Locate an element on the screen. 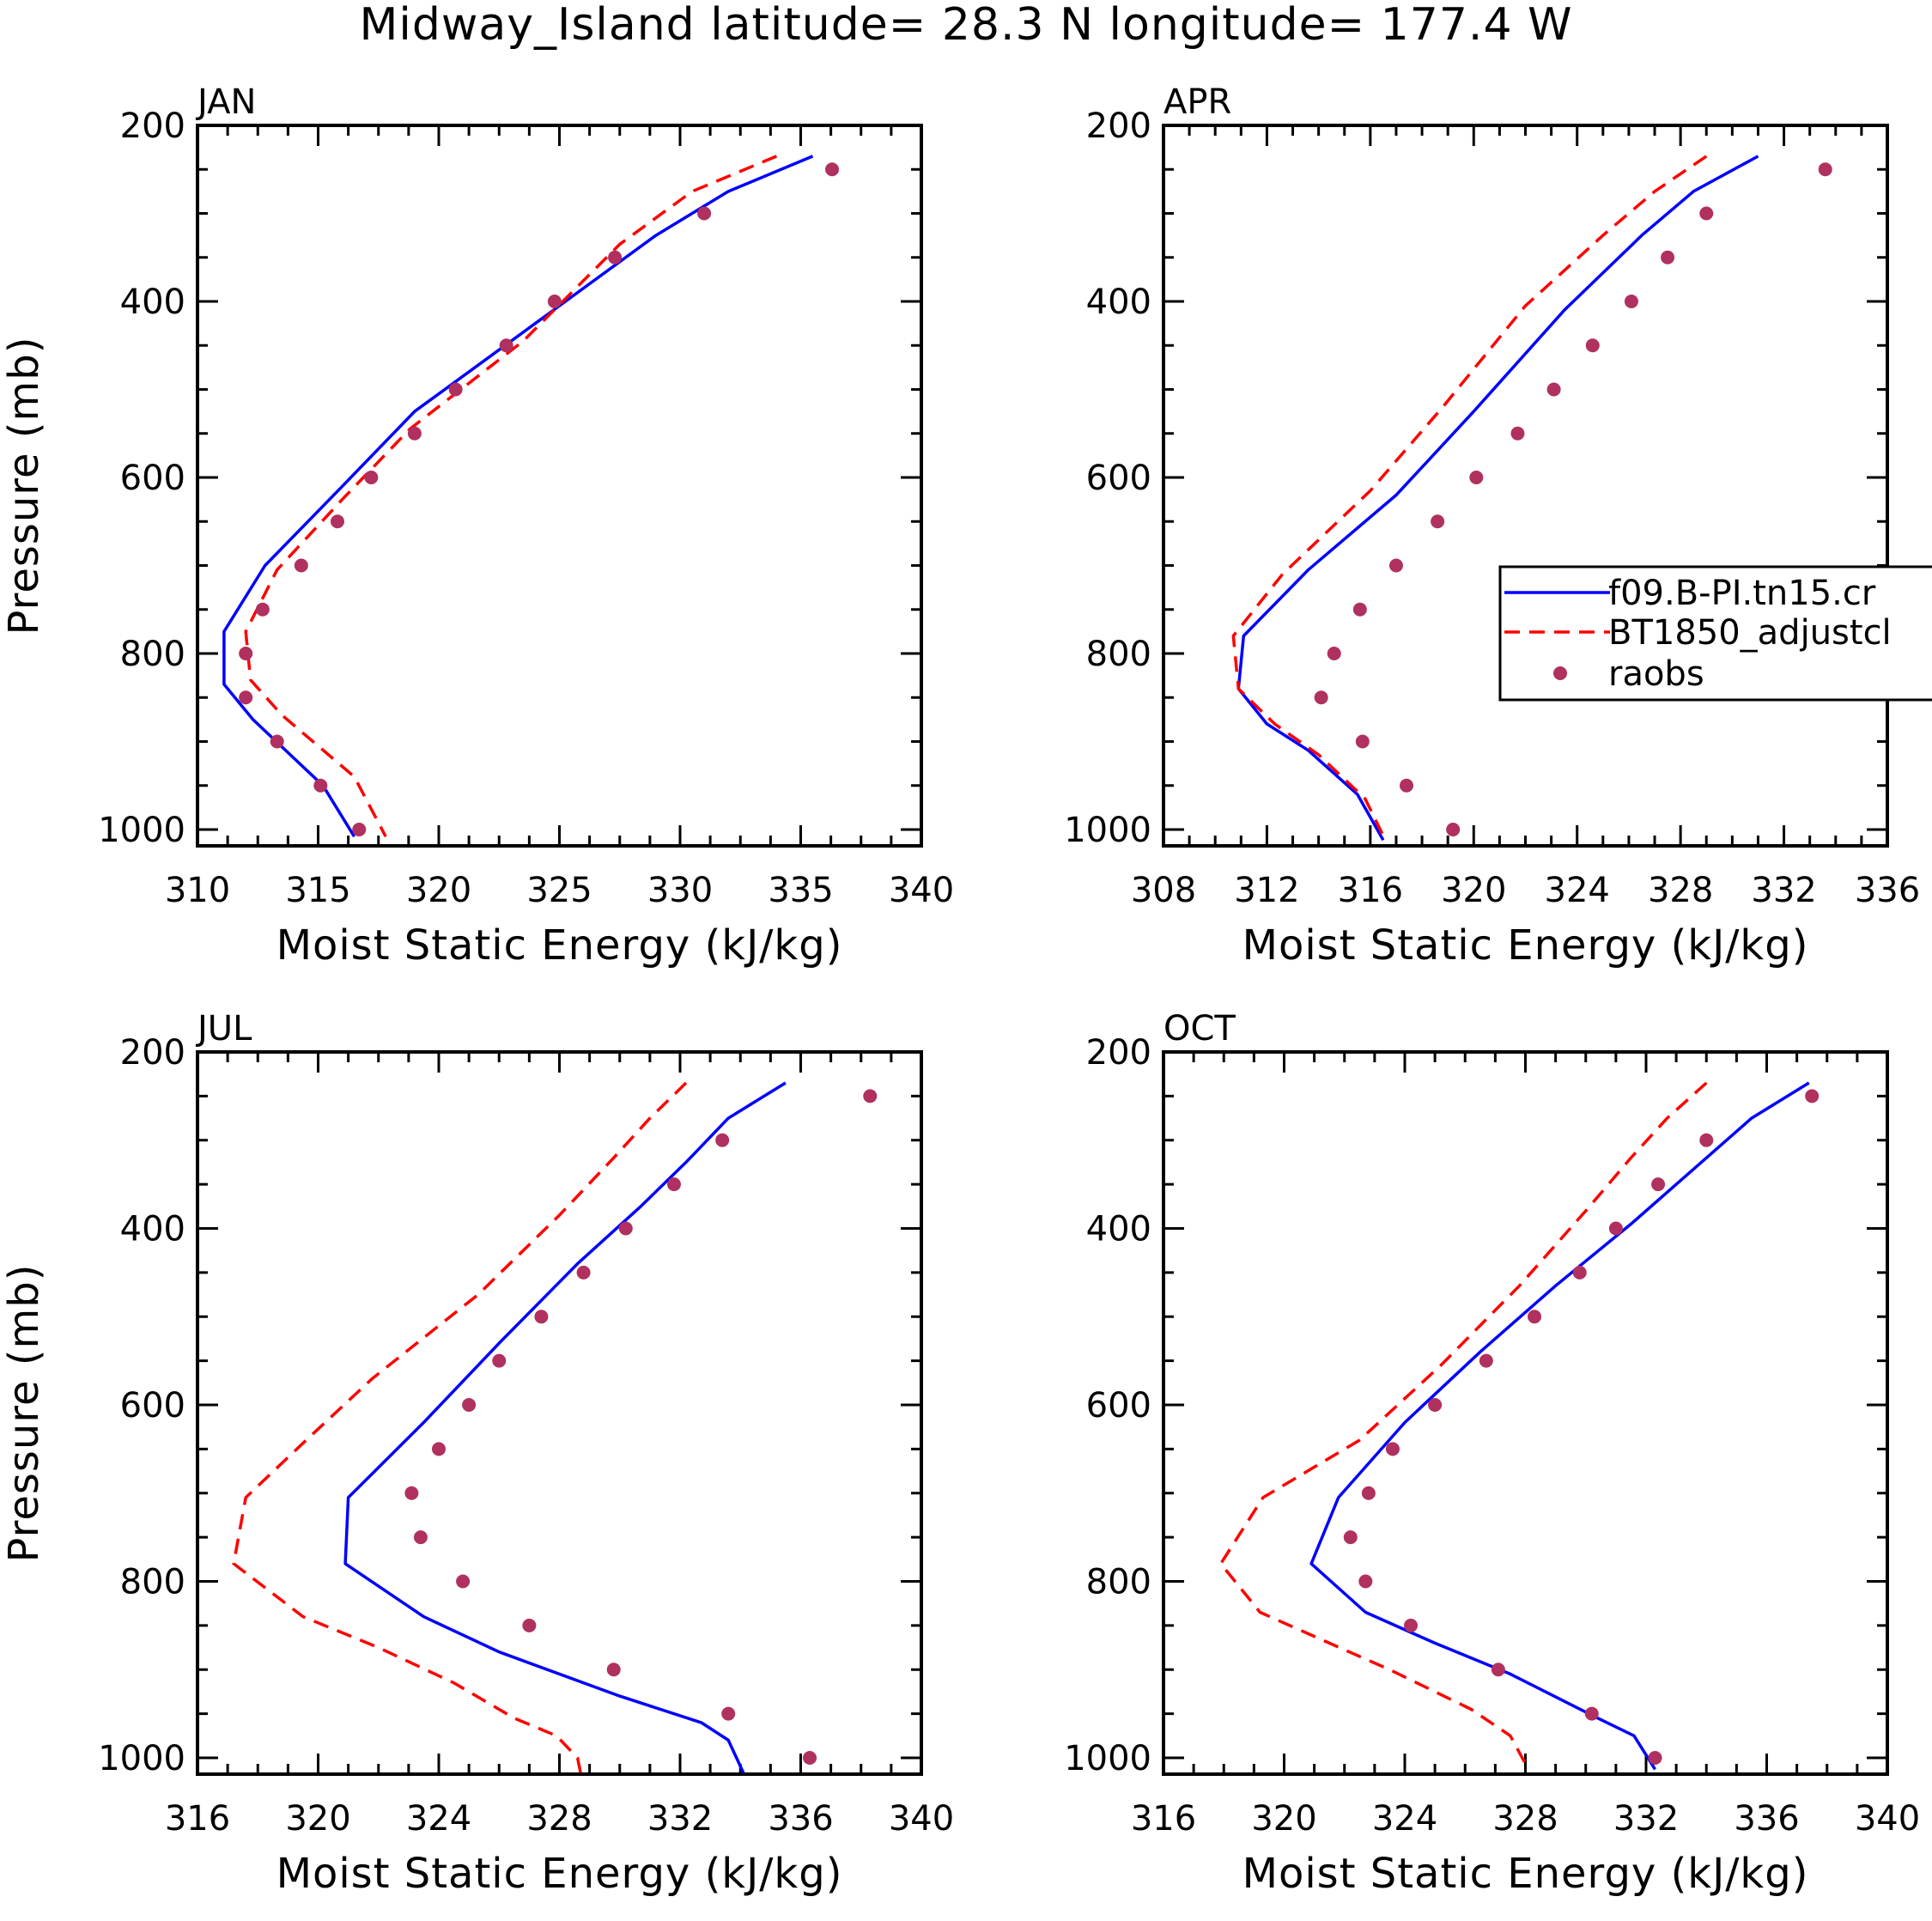 The width and height of the screenshot is (1932, 1921). x-tick-label: 310 is located at coordinates (197, 890).